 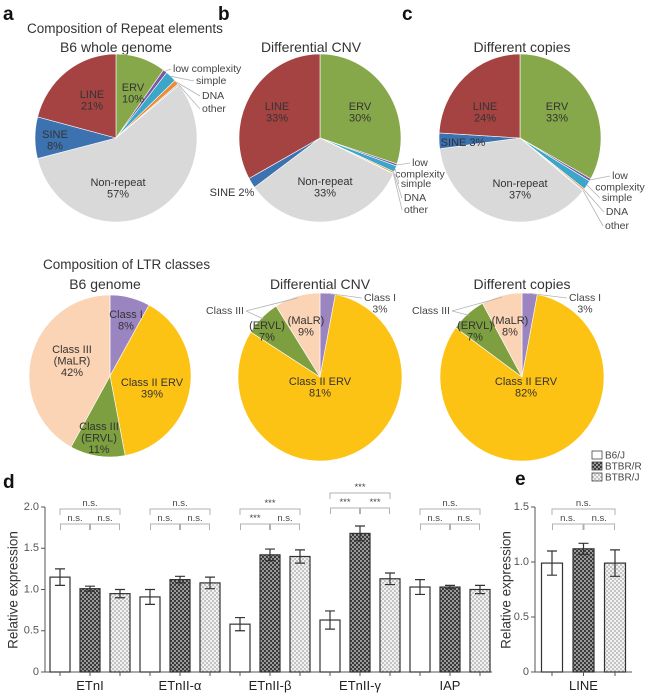 I want to click on panel-letter-d: d, so click(x=9, y=482).